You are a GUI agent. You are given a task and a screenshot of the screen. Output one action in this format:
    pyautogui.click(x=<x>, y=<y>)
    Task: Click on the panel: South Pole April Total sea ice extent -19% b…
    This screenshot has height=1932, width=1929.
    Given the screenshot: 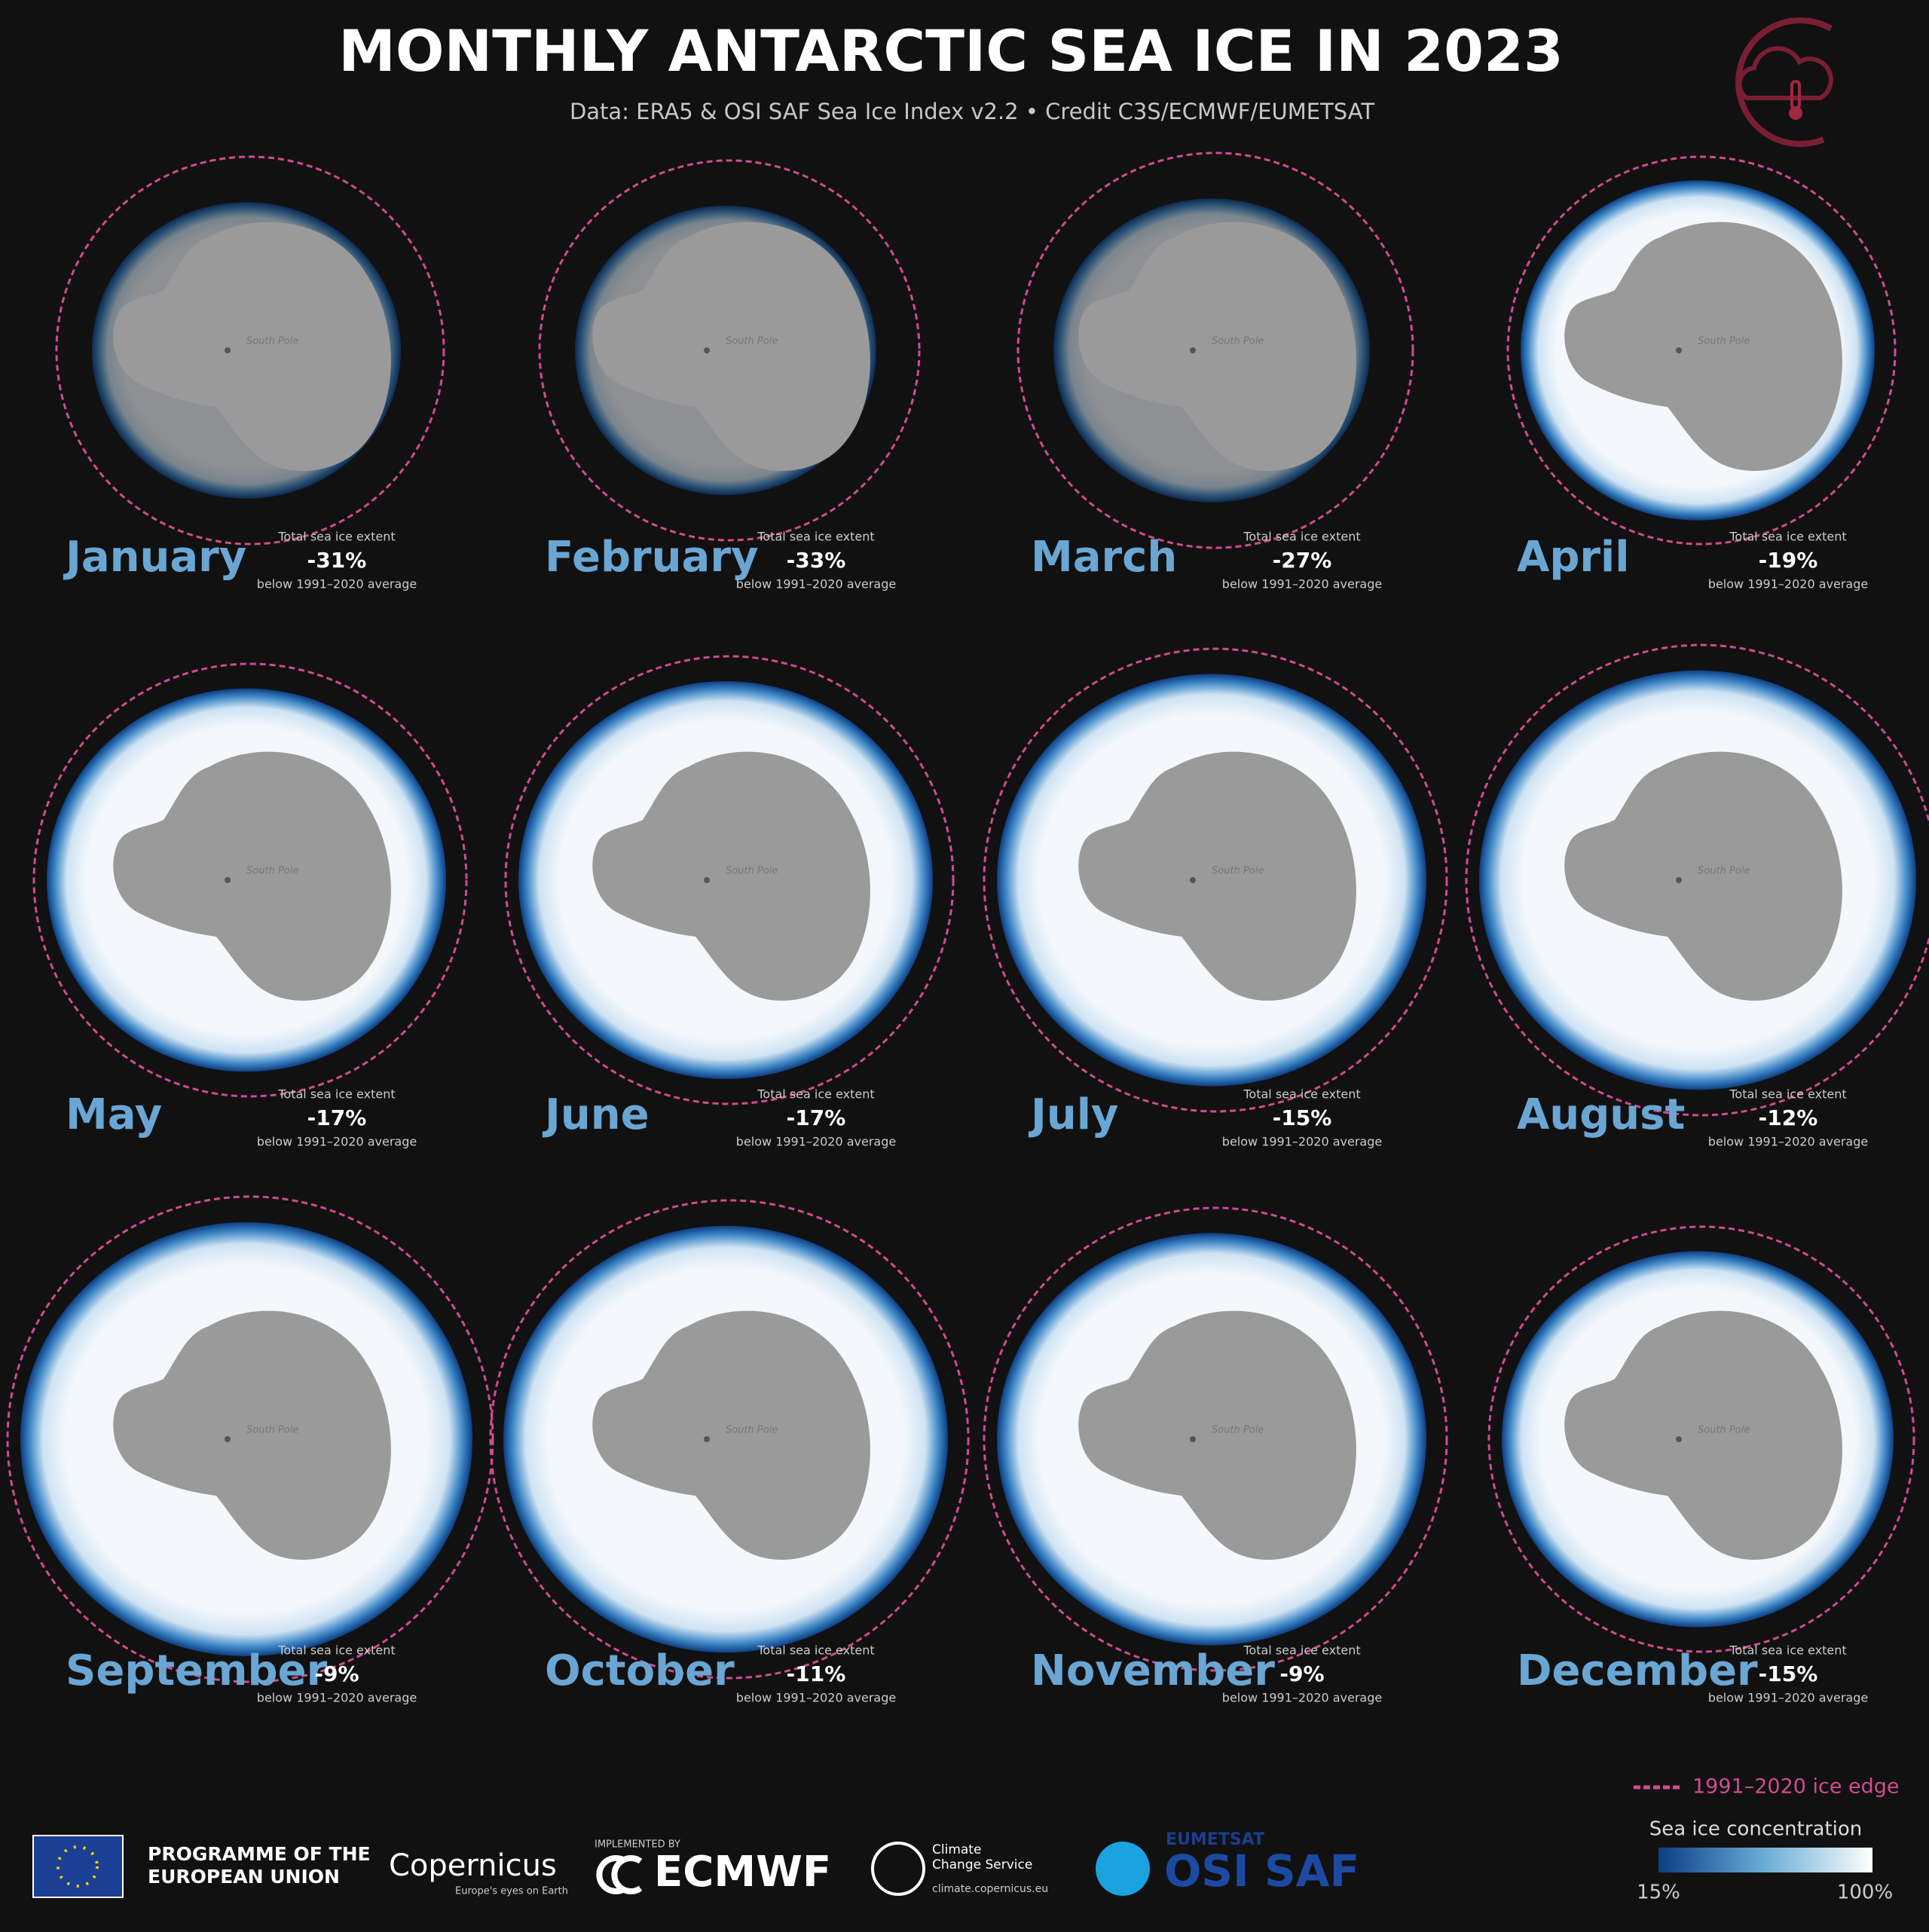 What is the action you would take?
    pyautogui.click(x=1701, y=373)
    